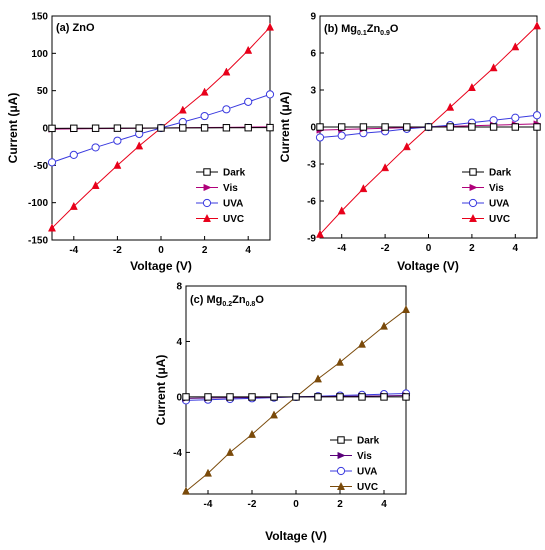  What do you see at coordinates (296, 504) in the screenshot?
I see `x-tick-label: 0` at bounding box center [296, 504].